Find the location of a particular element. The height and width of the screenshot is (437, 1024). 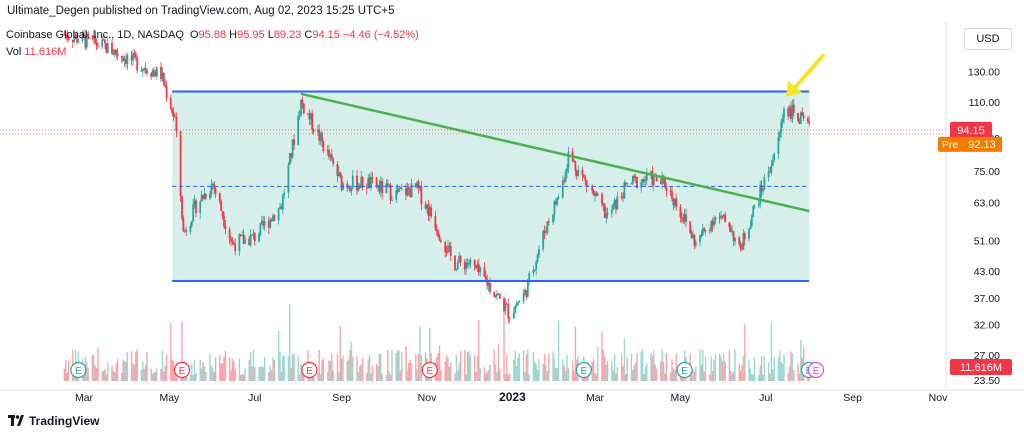

close-label: C is located at coordinates (308, 35).